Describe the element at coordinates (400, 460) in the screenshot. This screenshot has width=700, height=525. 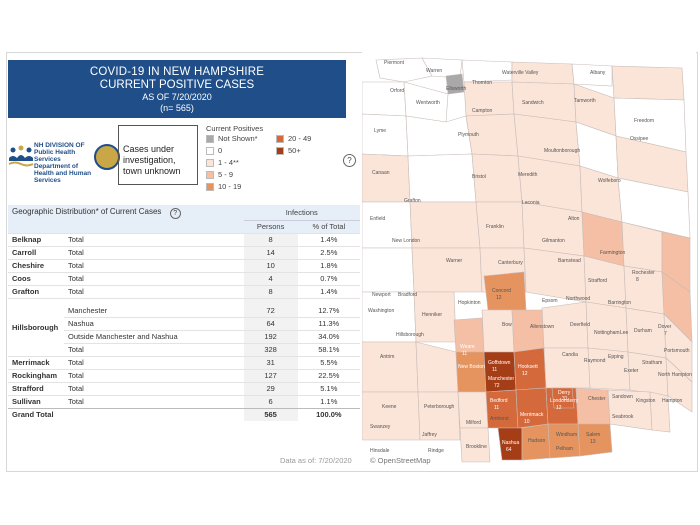
I see `osm-attribution: © OpenStreetMap` at that location.